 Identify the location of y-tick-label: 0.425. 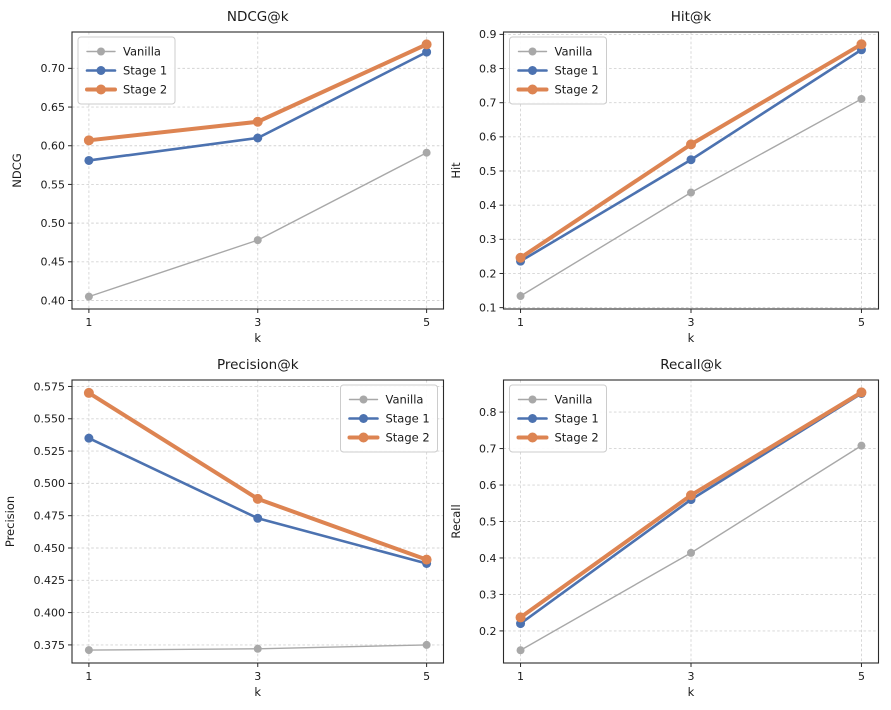
(50, 580).